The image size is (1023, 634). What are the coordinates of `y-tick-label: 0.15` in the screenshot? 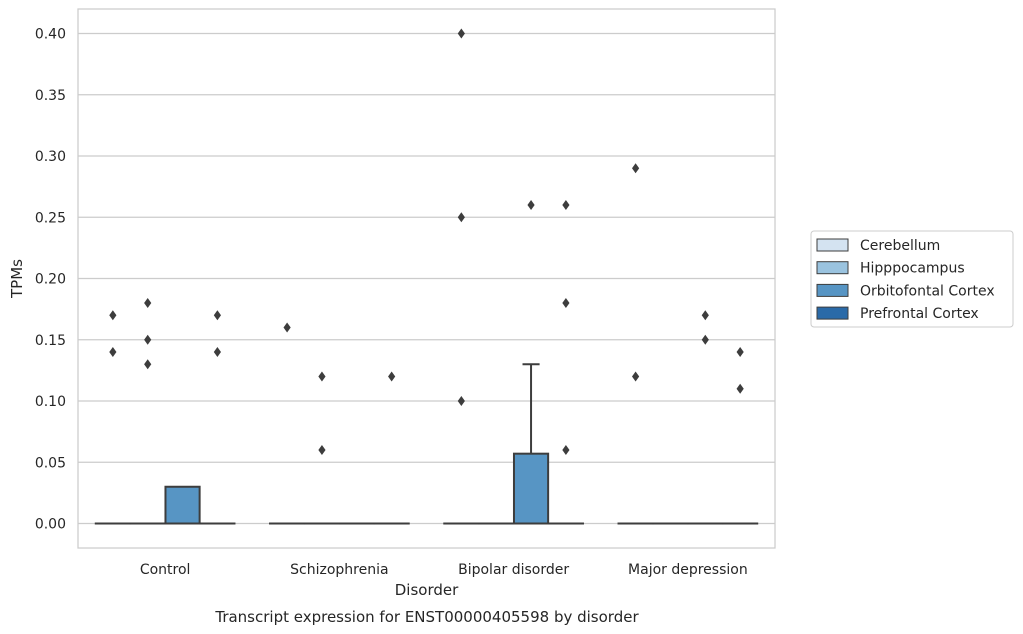 It's located at (50, 341).